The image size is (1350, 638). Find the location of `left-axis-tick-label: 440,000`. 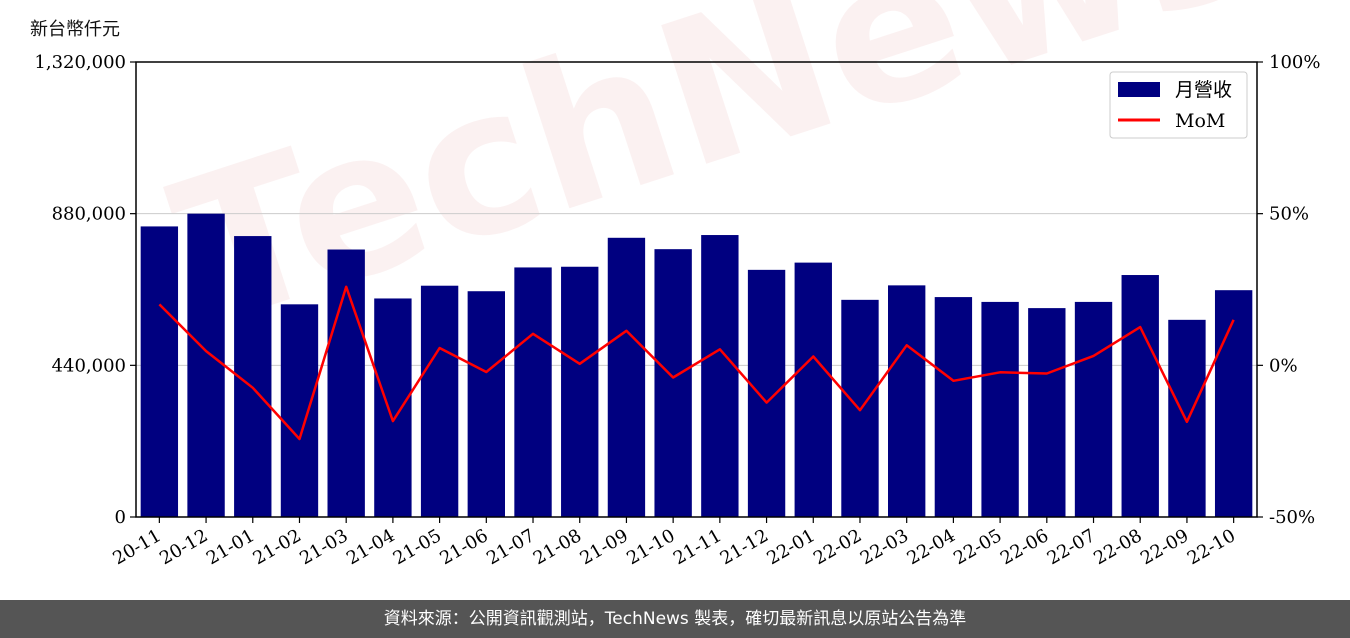

left-axis-tick-label: 440,000 is located at coordinates (89, 365).